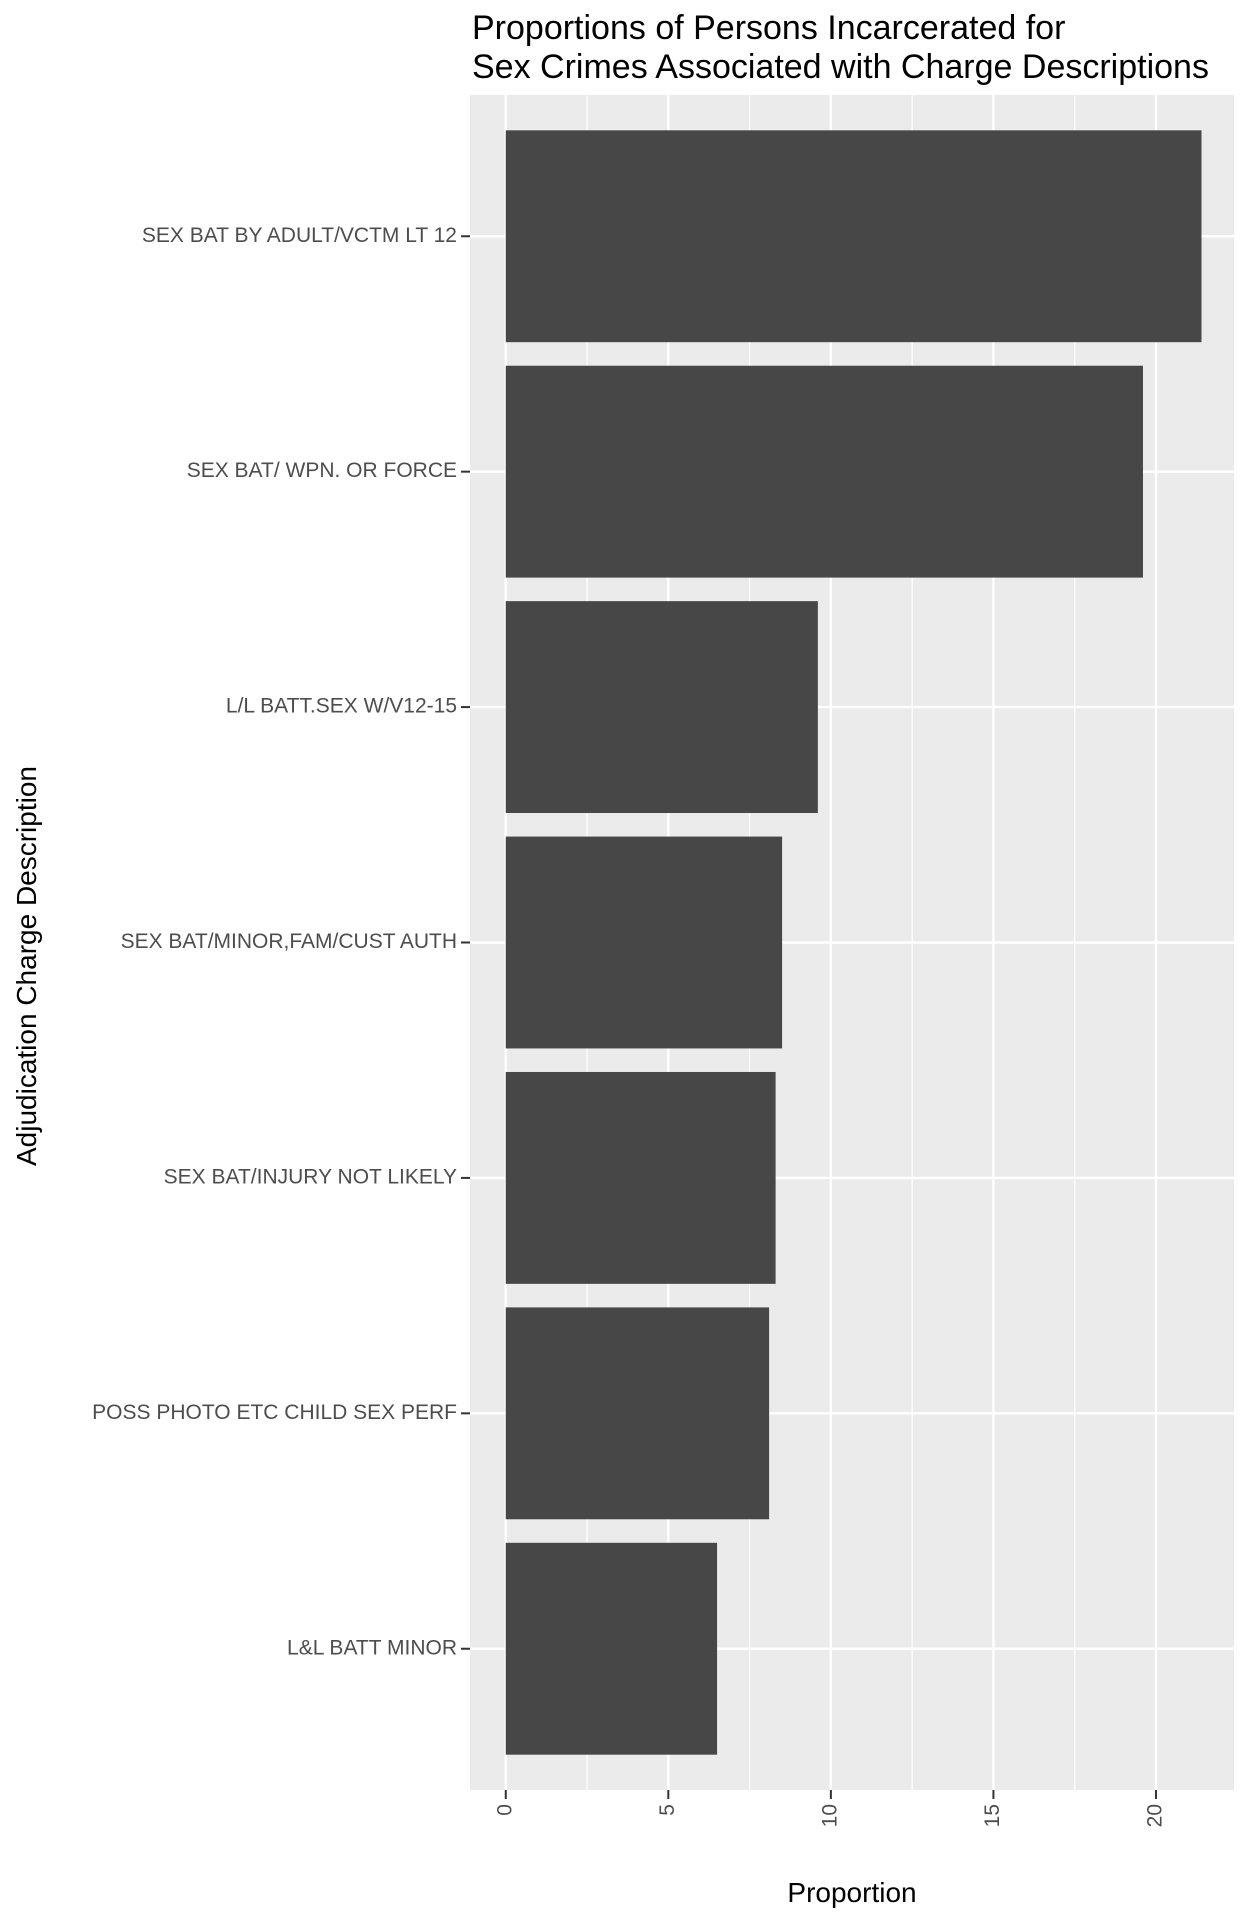  I want to click on x-tick-label: 20, so click(1155, 1815).